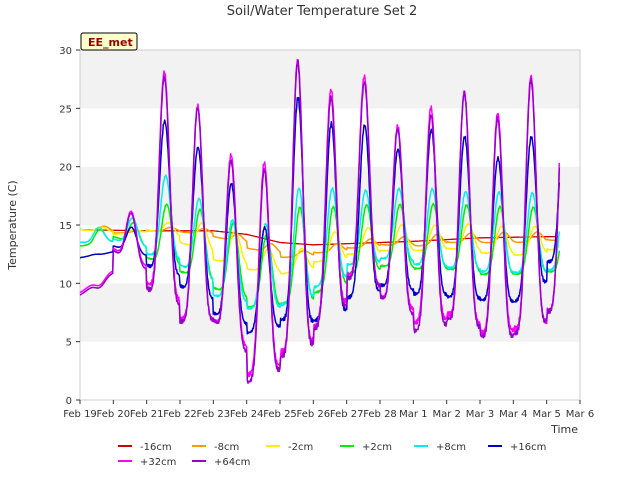 This screenshot has height=480, width=640. What do you see at coordinates (232, 462) in the screenshot?
I see `legend-label: +64cm` at bounding box center [232, 462].